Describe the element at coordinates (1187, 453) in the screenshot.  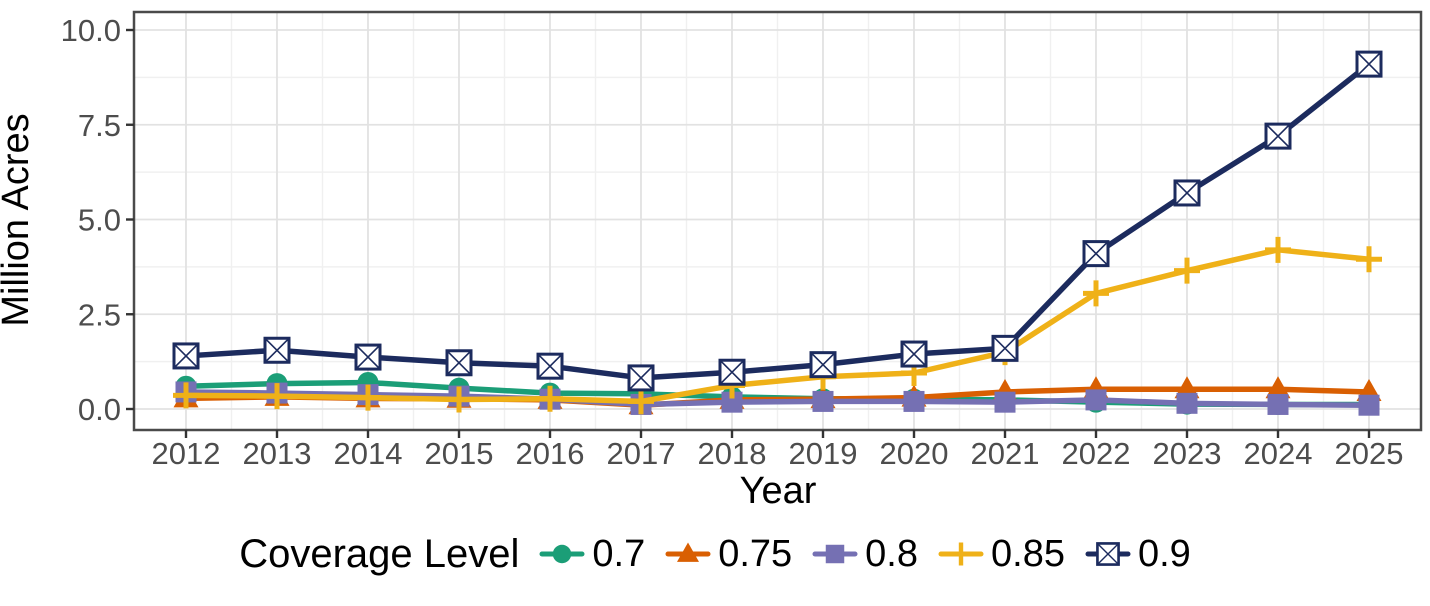
I see `x-tick-label-2023: 2023` at that location.